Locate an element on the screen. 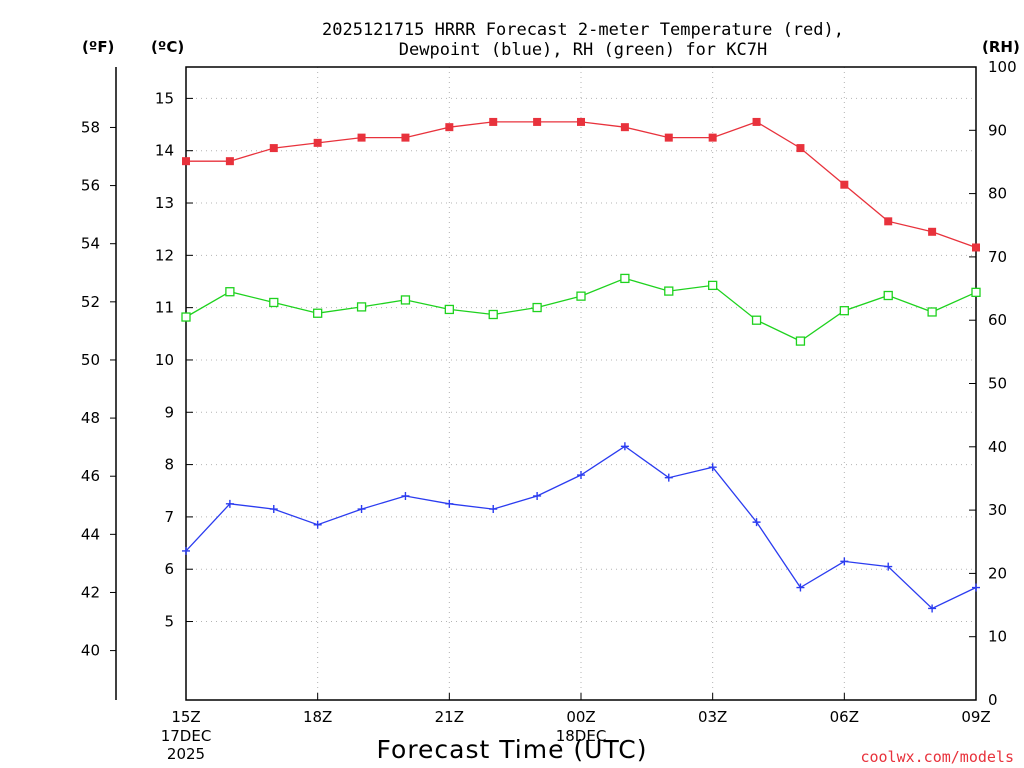  celsius-tick-label: 8 is located at coordinates (169, 465).